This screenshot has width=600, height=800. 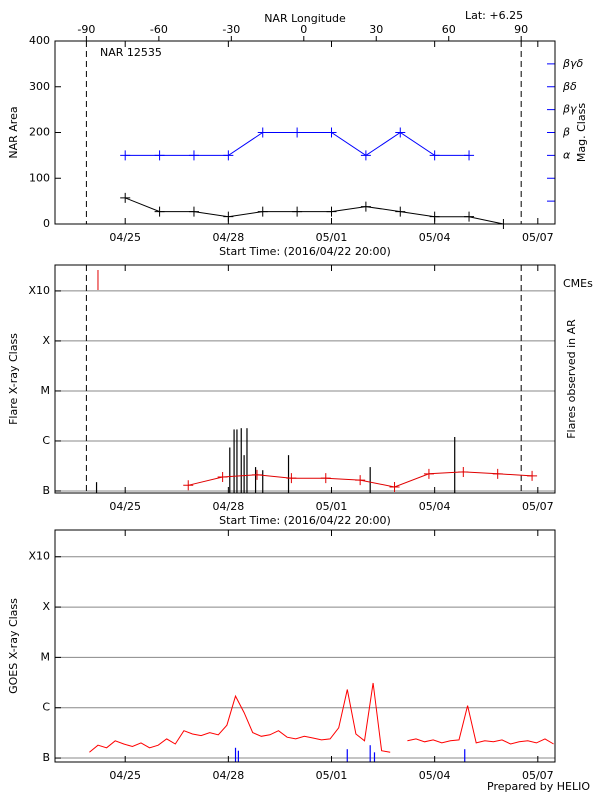 I want to click on x2-tick-label: -30, so click(x=231, y=29).